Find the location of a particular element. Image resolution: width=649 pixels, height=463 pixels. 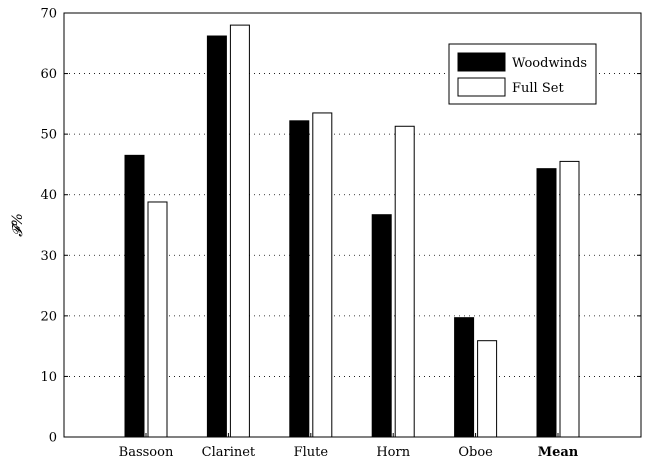

y-tick-label: 20 is located at coordinates (48, 316).